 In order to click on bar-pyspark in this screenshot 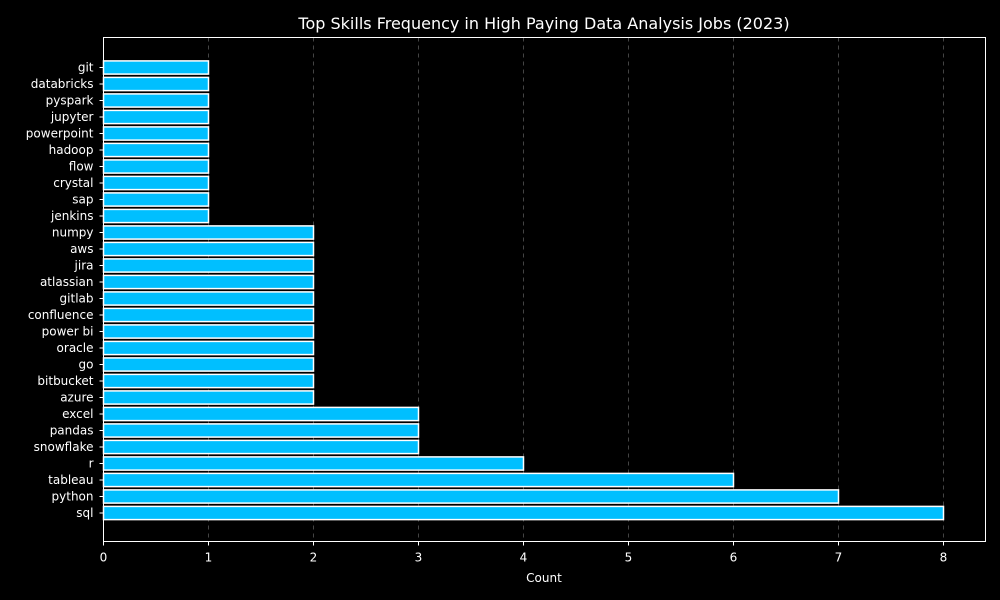, I will do `click(156, 100)`.